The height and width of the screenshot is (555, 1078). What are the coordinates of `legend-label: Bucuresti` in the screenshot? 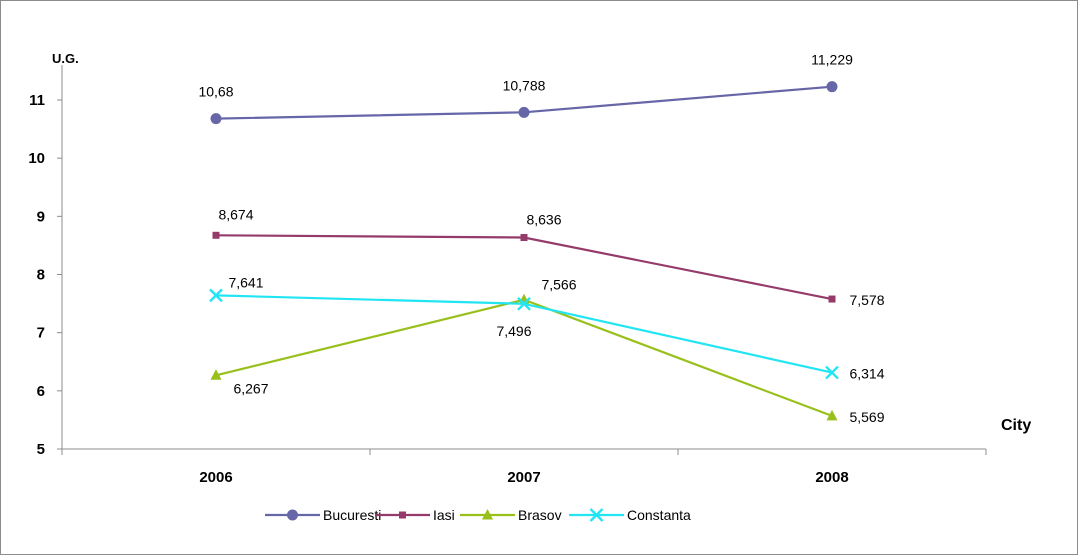 It's located at (352, 515).